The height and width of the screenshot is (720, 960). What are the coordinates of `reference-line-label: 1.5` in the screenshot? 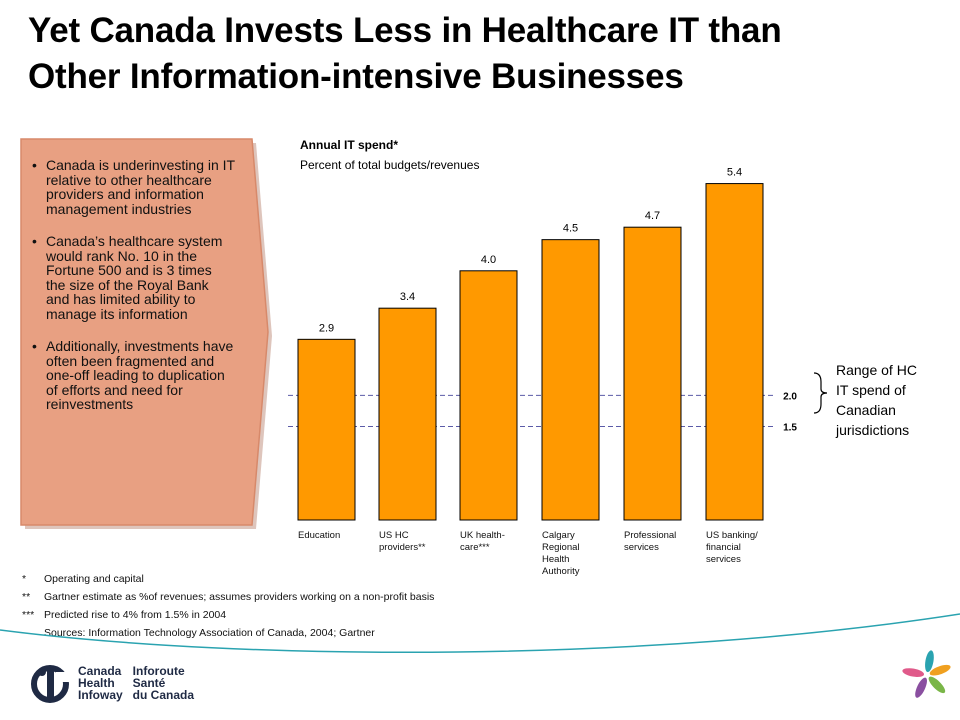 It's located at (790, 428).